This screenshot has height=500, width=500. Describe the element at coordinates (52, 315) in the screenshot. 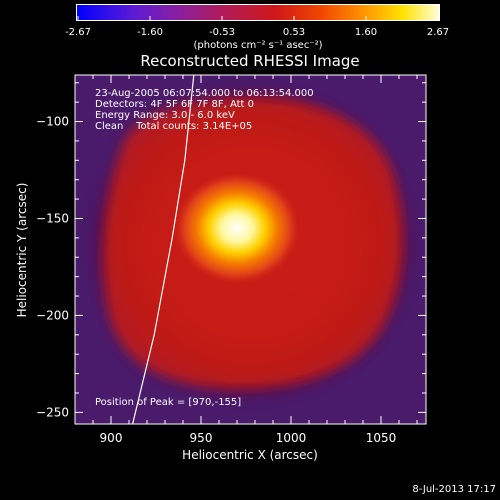

I see `y-tick-label: −200` at that location.